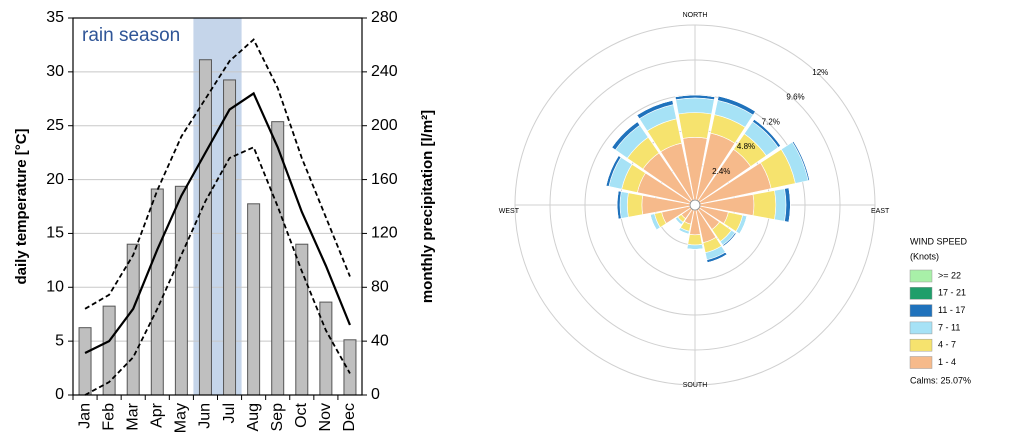  I want to click on y2-axis-title: monthly precipitation [l/m²], so click(427, 206).